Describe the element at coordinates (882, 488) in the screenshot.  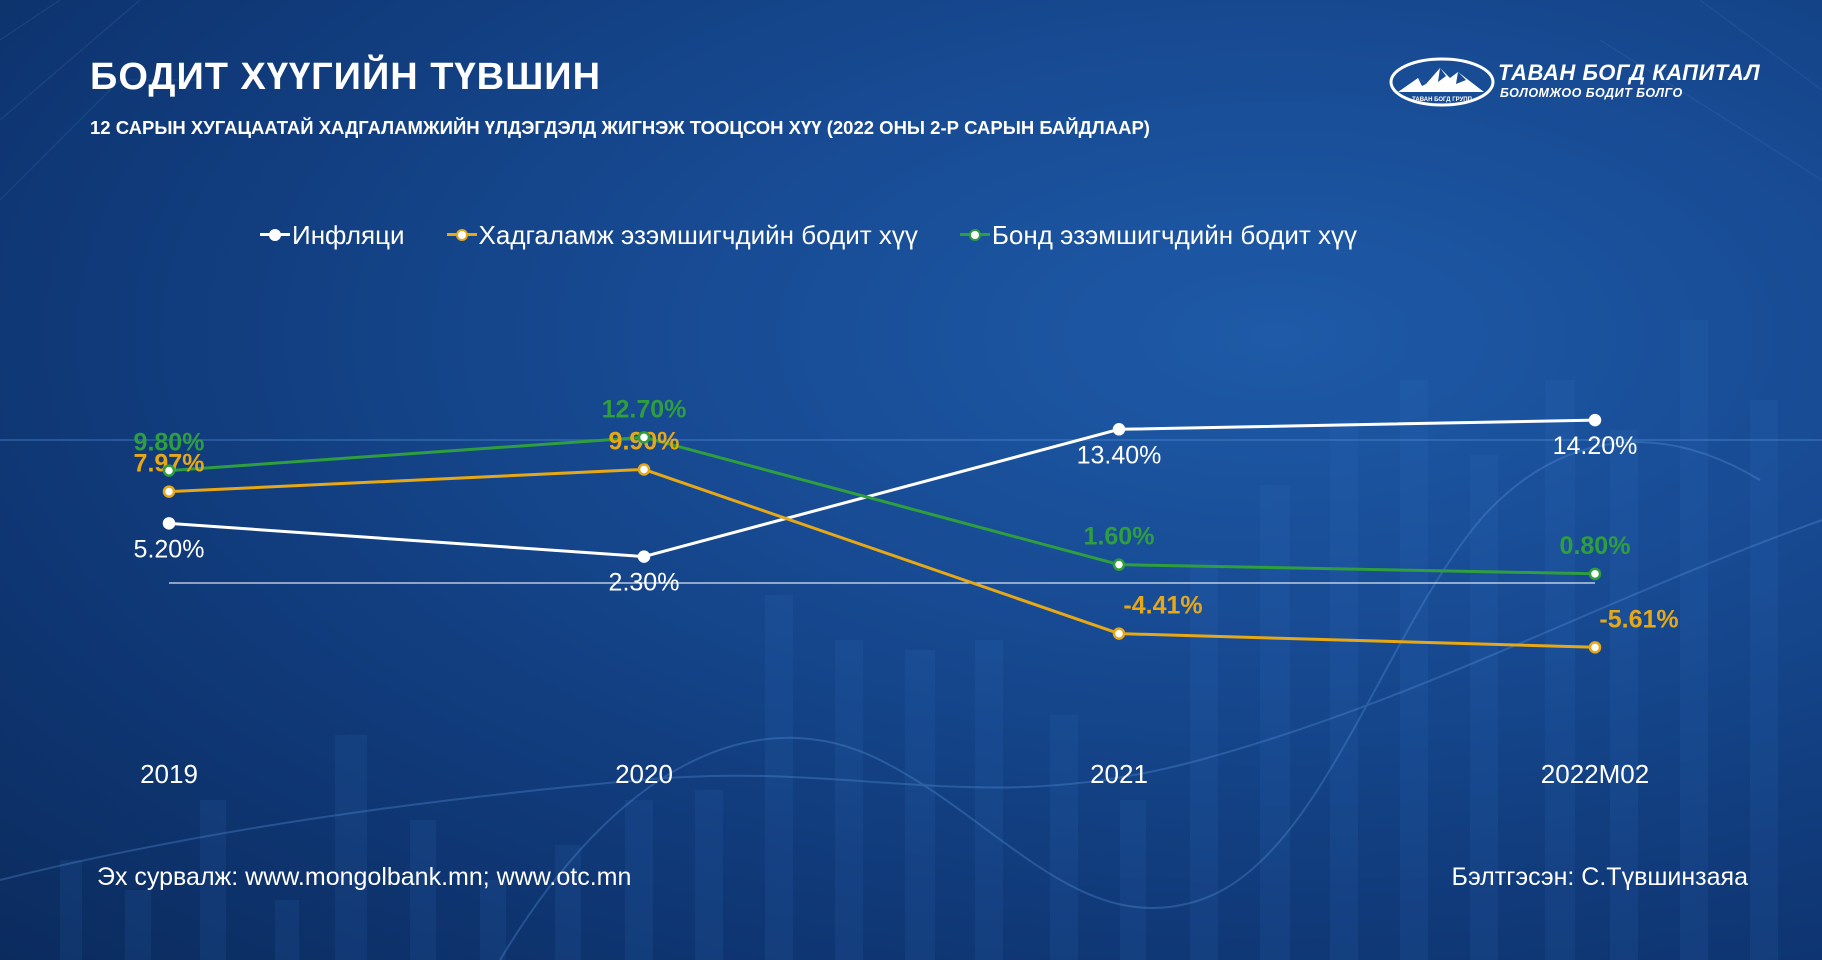
I see `series-line-inflation` at that location.